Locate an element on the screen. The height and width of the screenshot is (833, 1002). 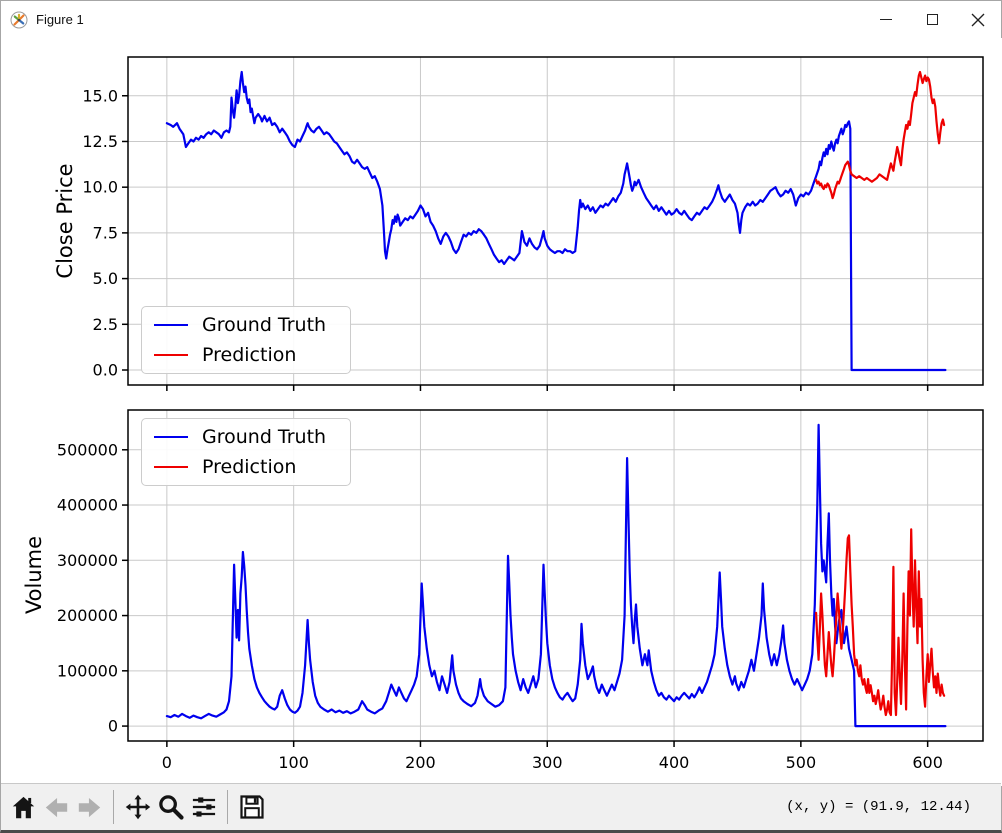
home-button is located at coordinates (23, 807).